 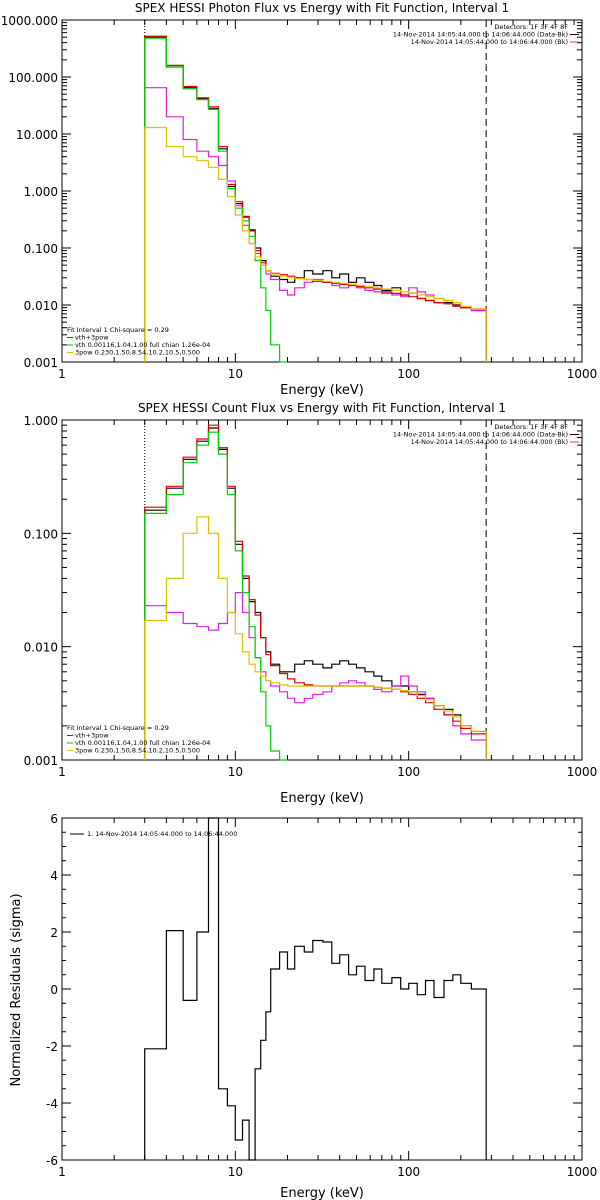 I want to click on count-flux-x-tick-label: 100, so click(x=408, y=772).